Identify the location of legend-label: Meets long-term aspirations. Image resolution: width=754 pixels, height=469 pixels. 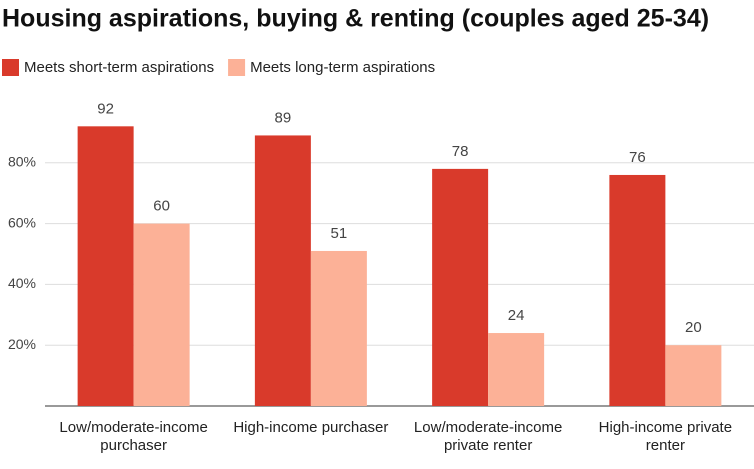
(342, 67).